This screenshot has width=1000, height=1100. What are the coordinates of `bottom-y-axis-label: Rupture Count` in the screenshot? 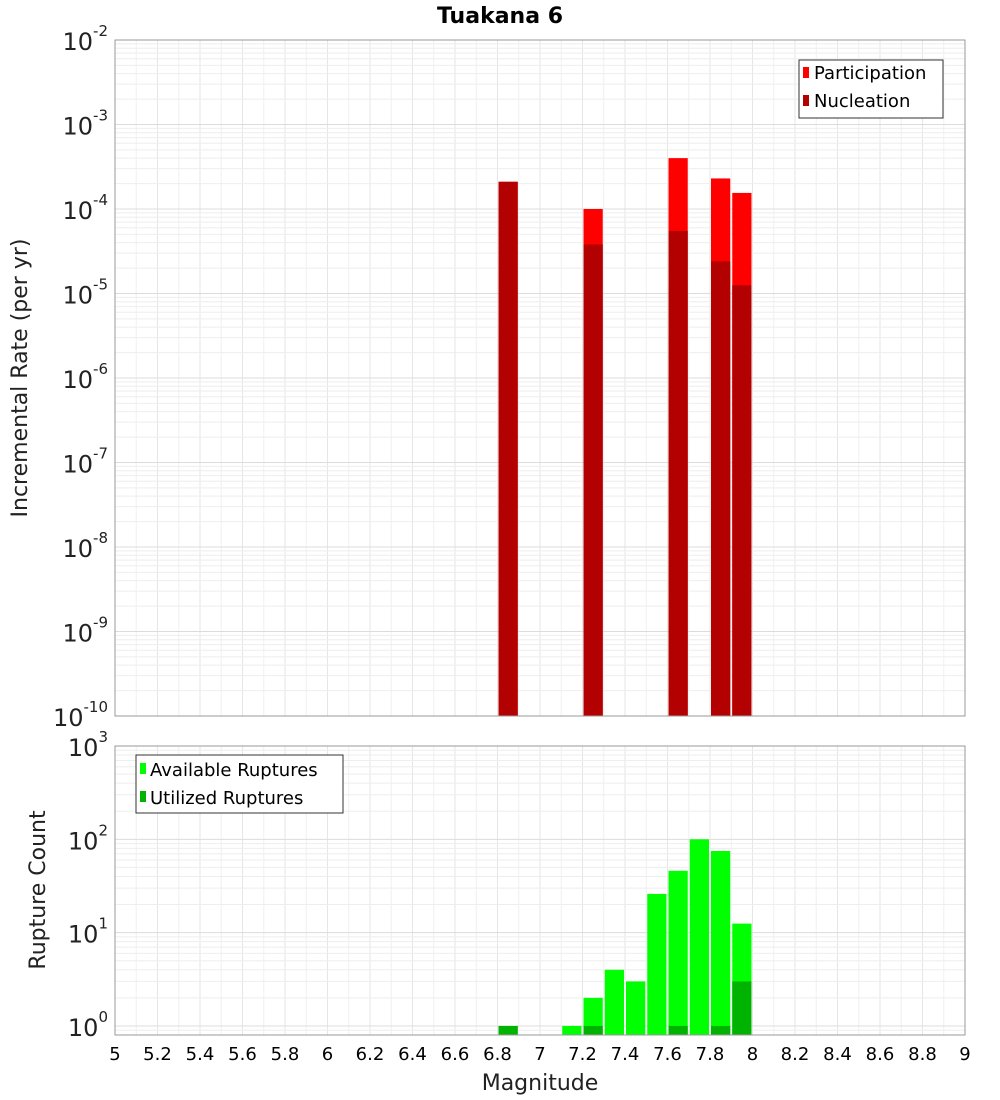 It's located at (38, 890).